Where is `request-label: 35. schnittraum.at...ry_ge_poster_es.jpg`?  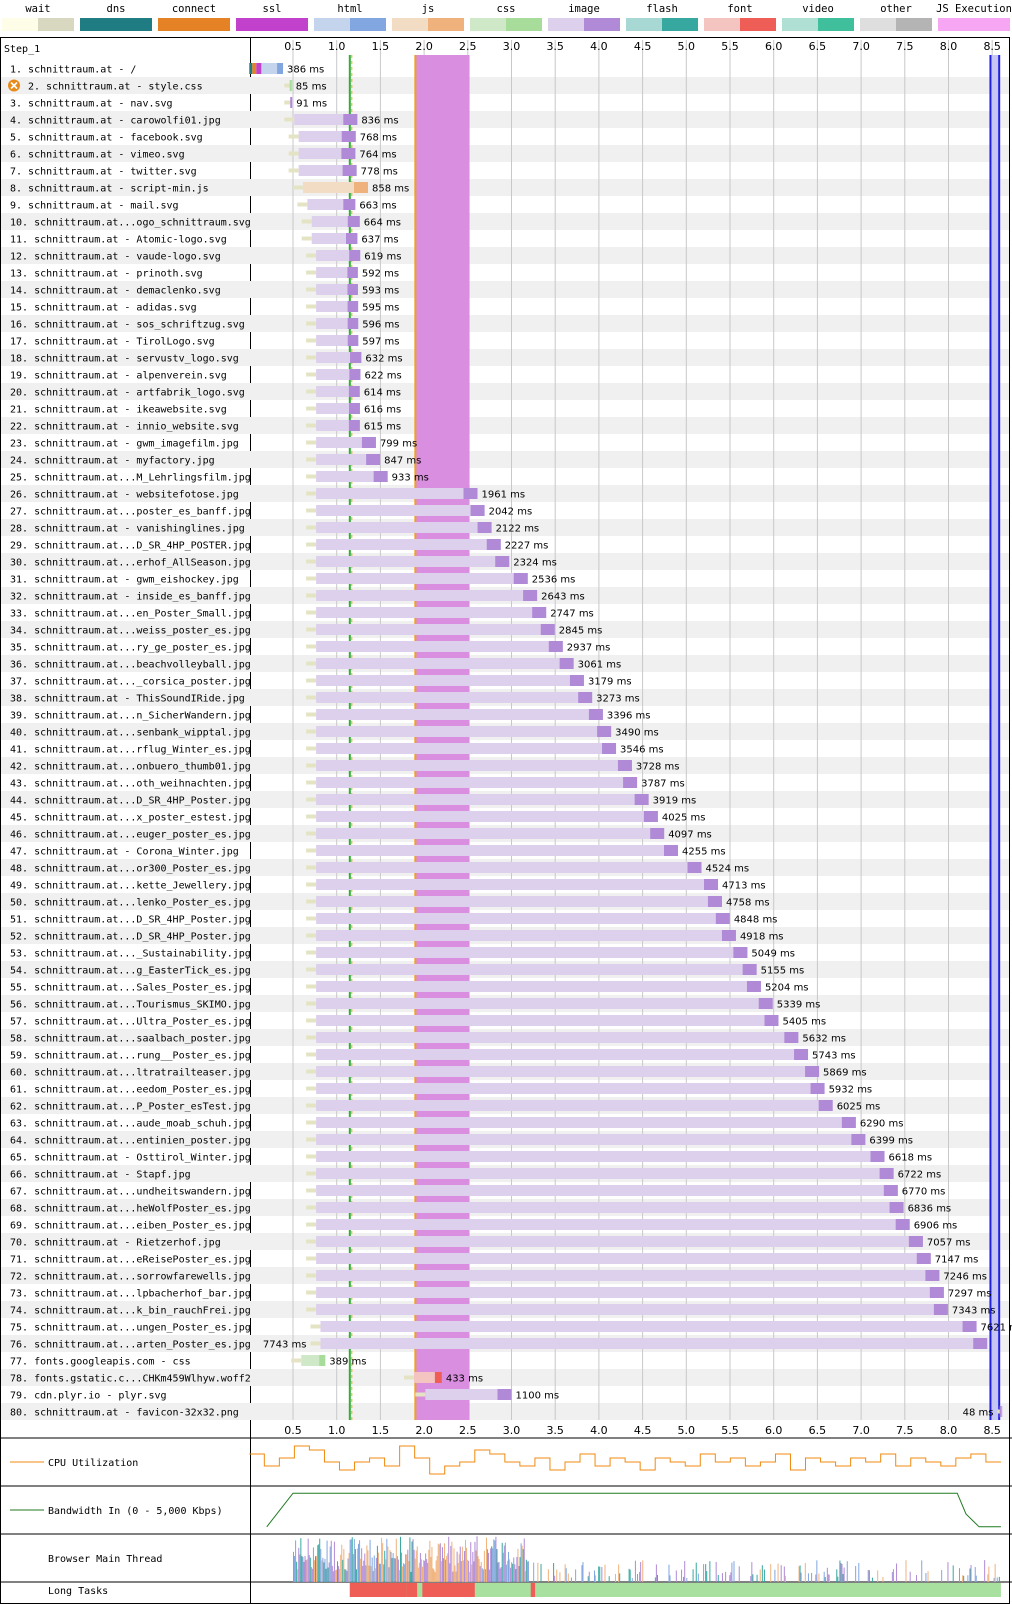
request-label: 35. schnittraum.at...ry_ge_poster_es.jpg is located at coordinates (130, 648).